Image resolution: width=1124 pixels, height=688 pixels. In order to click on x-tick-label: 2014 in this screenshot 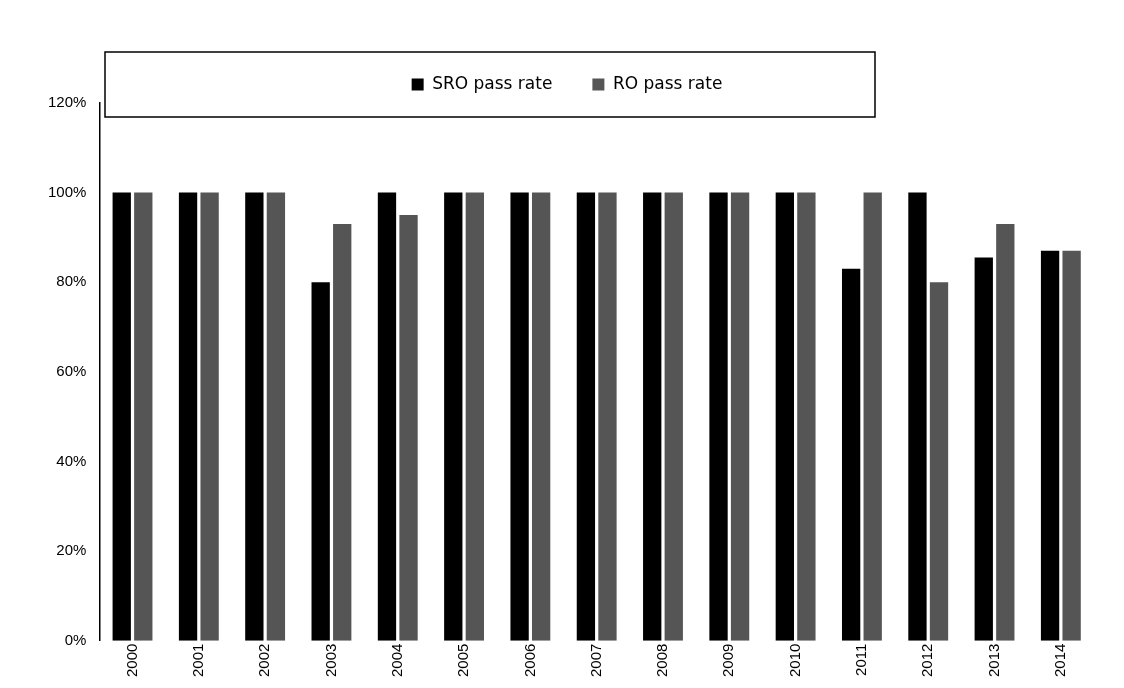, I will do `click(1059, 660)`.